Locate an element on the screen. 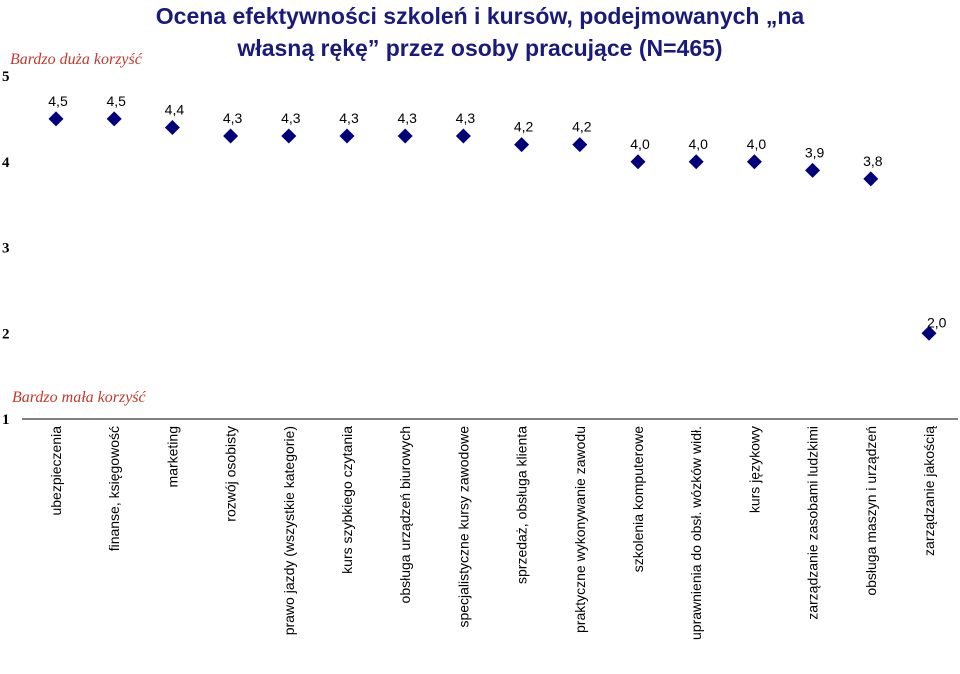 Image resolution: width=960 pixels, height=674 pixels. data-label: 2,0 is located at coordinates (937, 322).